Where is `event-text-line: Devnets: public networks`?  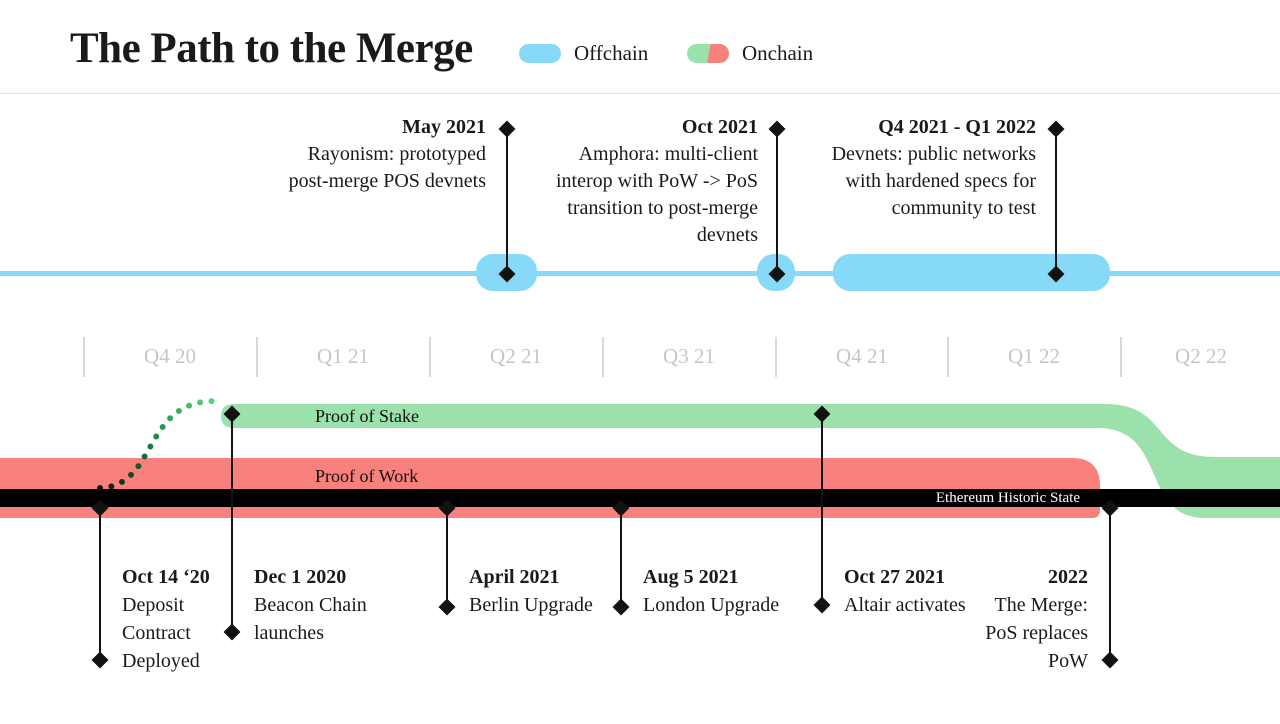
event-text-line: Devnets: public networks is located at coordinates (933, 154).